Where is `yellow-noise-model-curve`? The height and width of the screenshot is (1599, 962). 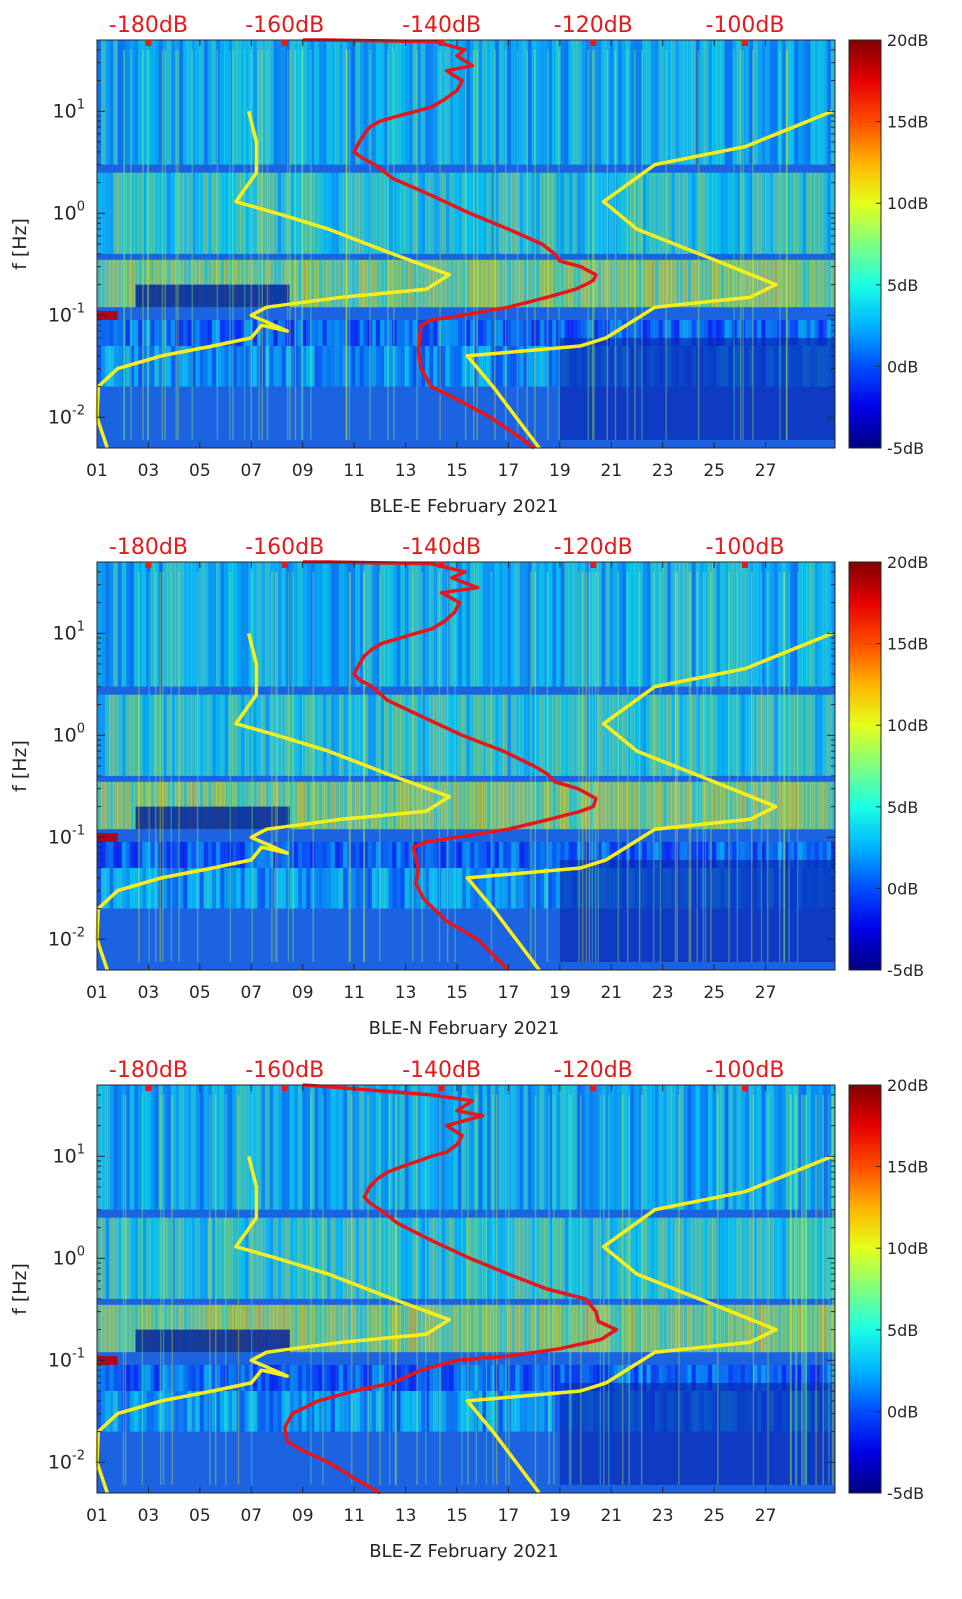 yellow-noise-model-curve is located at coordinates (273, 801).